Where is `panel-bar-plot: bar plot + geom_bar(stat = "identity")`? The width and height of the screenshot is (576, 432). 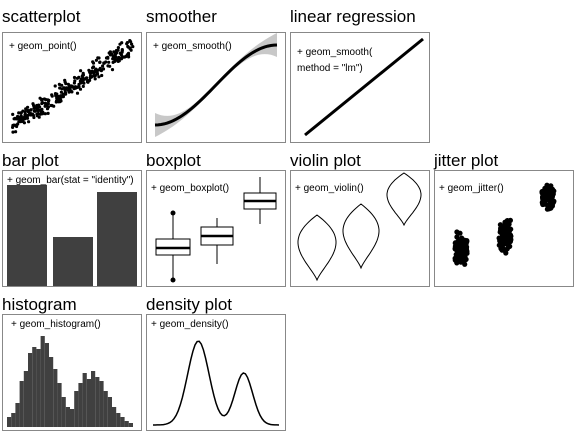
panel-bar-plot: bar plot + geom_bar(stat = "identity") is located at coordinates (72, 219).